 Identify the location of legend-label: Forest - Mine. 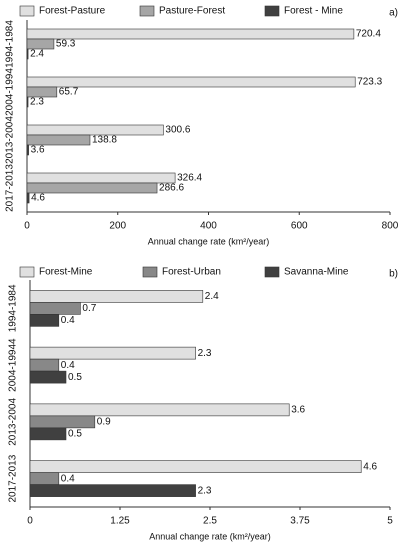
(313, 11).